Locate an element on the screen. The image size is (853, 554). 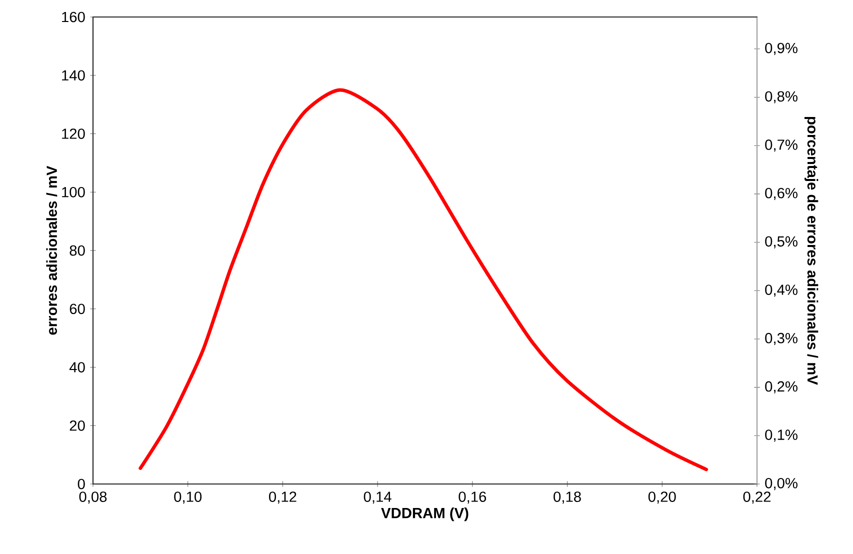
x-tick-label: 0,14 is located at coordinates (378, 498).